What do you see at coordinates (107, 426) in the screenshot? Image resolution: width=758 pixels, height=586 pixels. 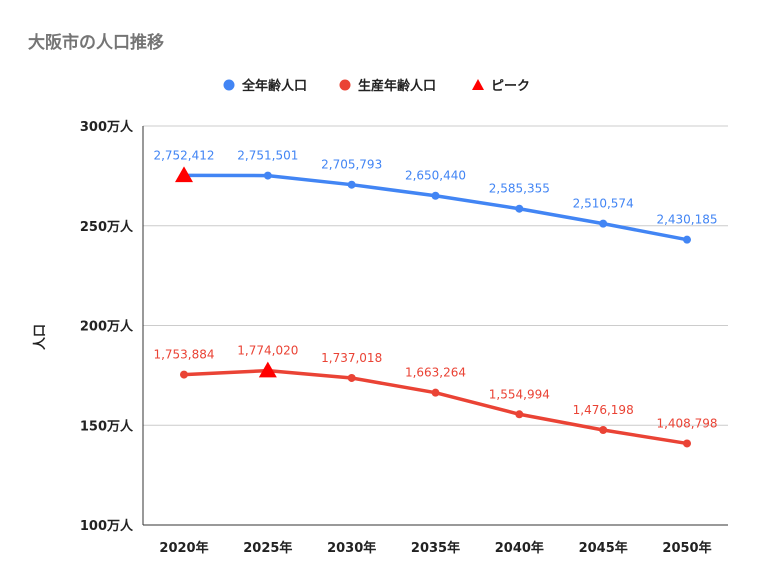 I see `y-tick-label: 150万人` at bounding box center [107, 426].